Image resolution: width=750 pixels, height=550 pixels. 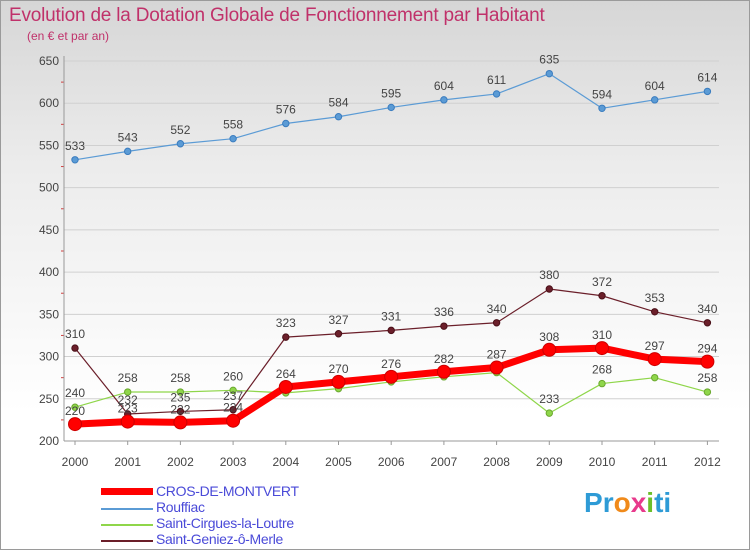 What do you see at coordinates (338, 334) in the screenshot?
I see `point-saint-geniez-merle-2005` at bounding box center [338, 334].